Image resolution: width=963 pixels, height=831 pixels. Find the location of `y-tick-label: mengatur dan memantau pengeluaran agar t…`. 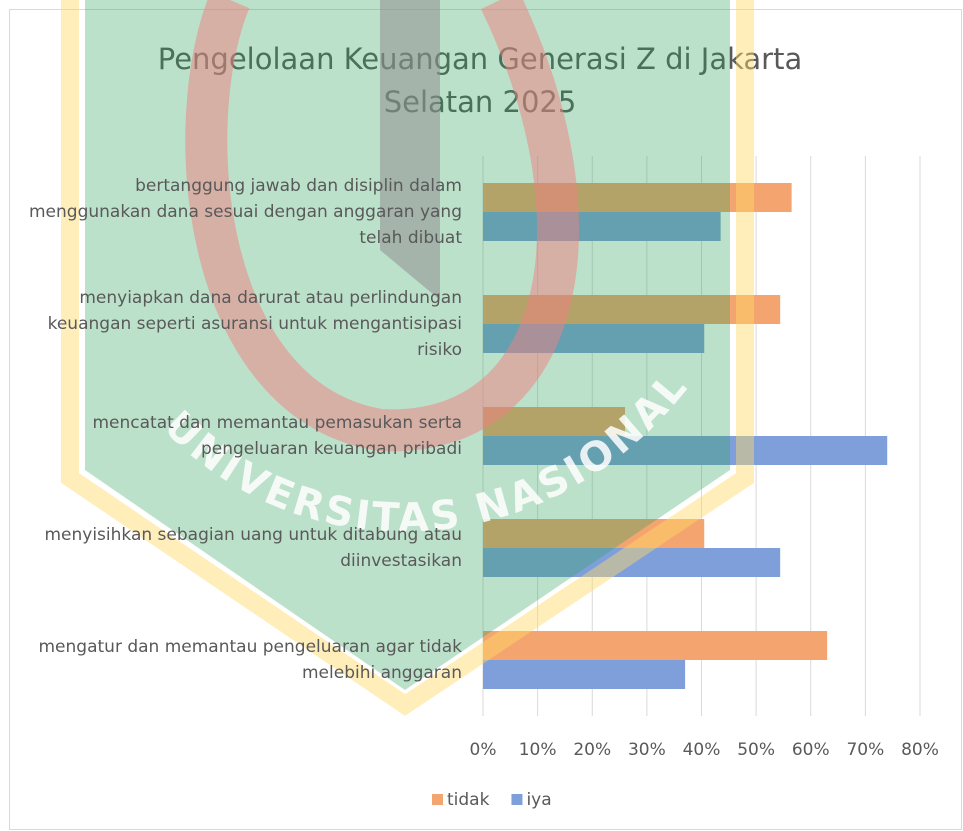

y-tick-label: mengatur dan memantau pengeluaran agar t… is located at coordinates (250, 660).